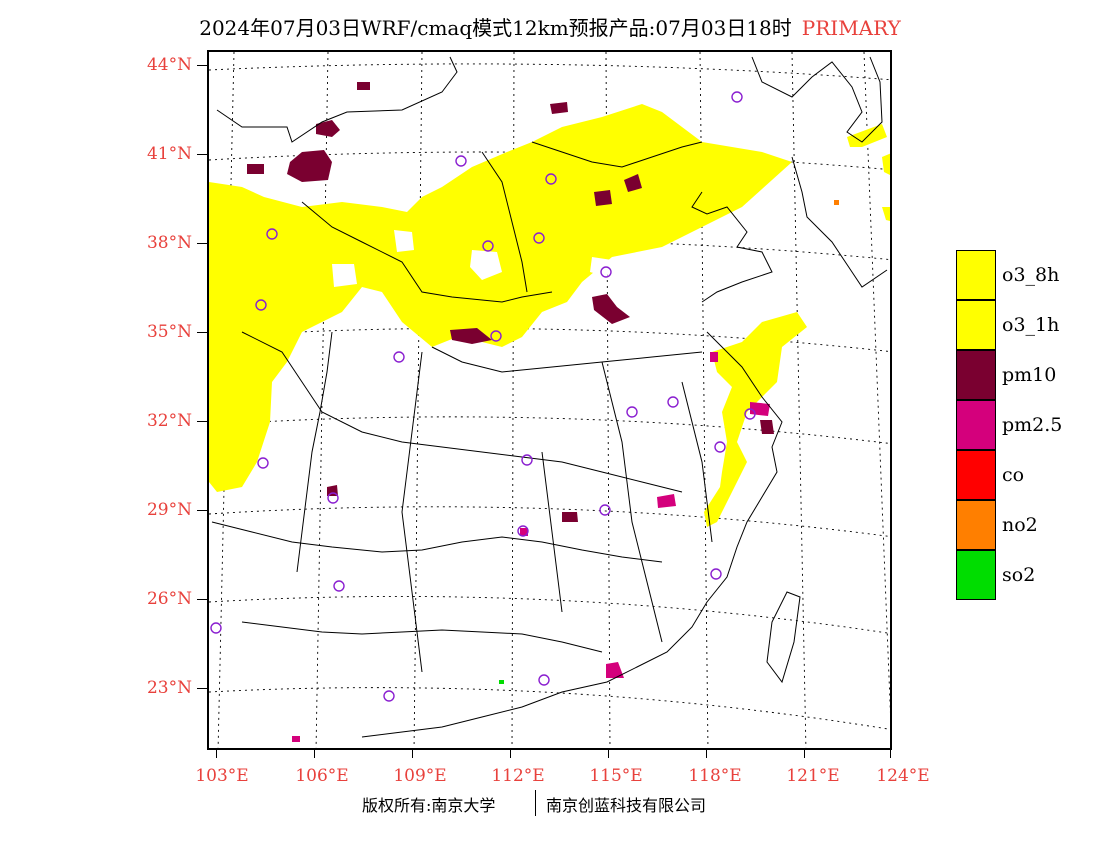 The image size is (1100, 850). I want to click on y-label-26n: 26°N, so click(169, 599).